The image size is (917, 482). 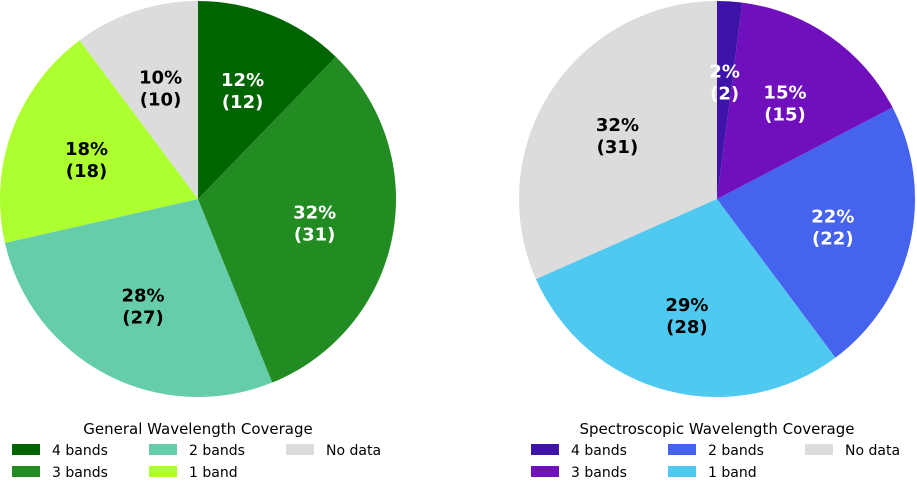 What do you see at coordinates (242, 80) in the screenshot?
I see `slice-percent: 12%` at bounding box center [242, 80].